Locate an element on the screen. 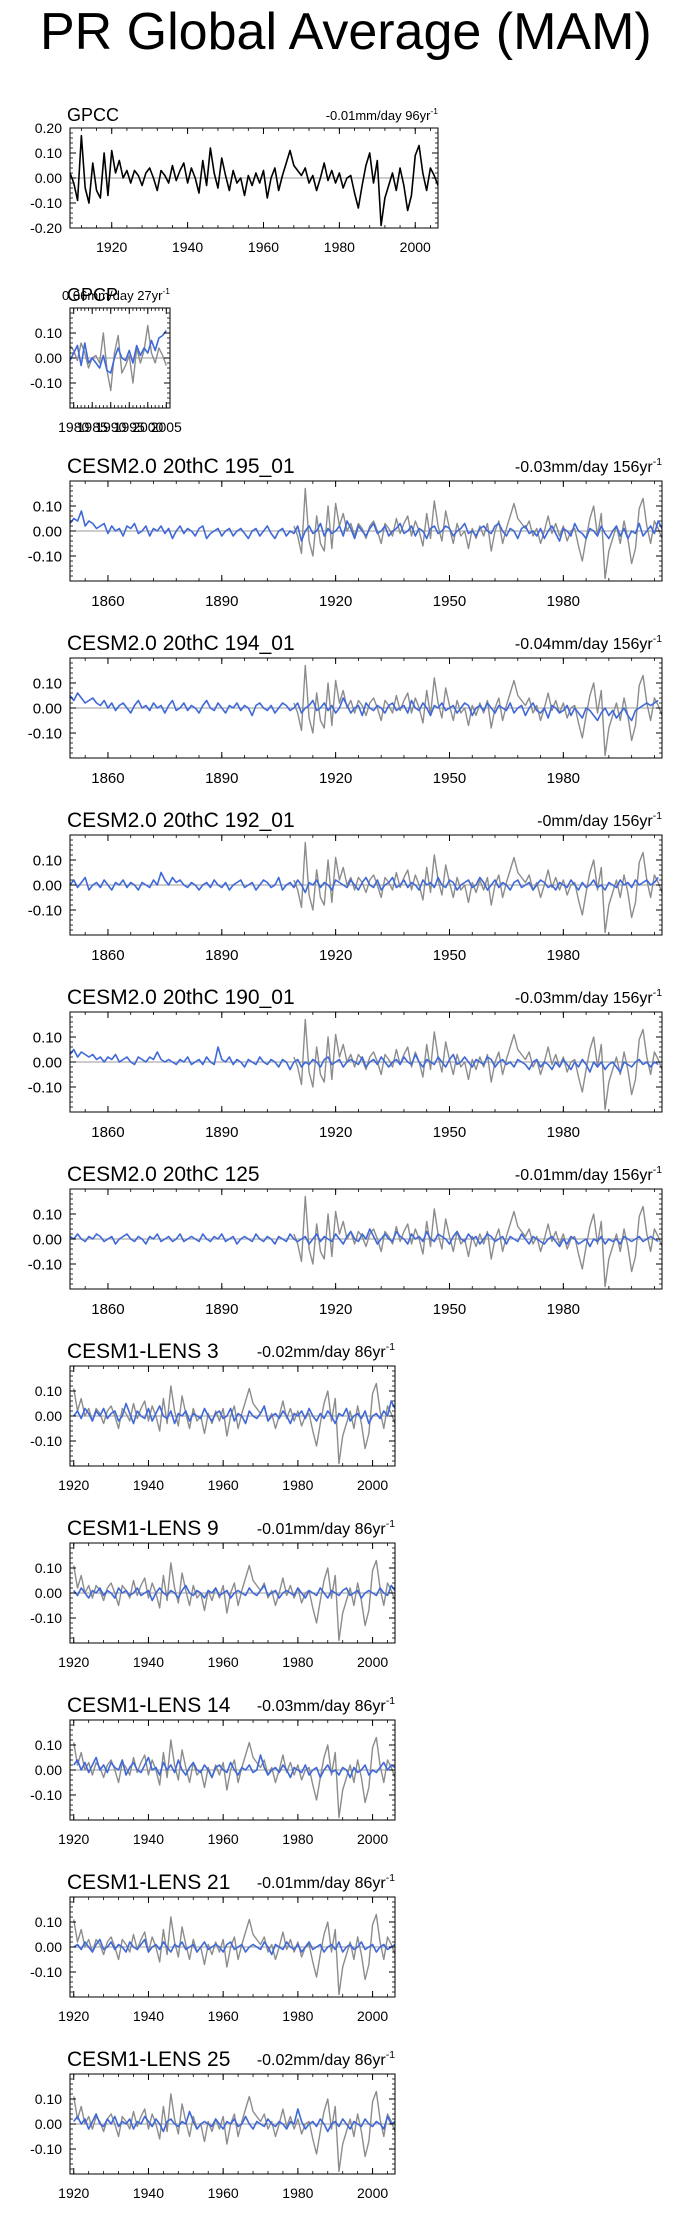 The height and width of the screenshot is (2214, 683). series-line-observed is located at coordinates (254, 180).